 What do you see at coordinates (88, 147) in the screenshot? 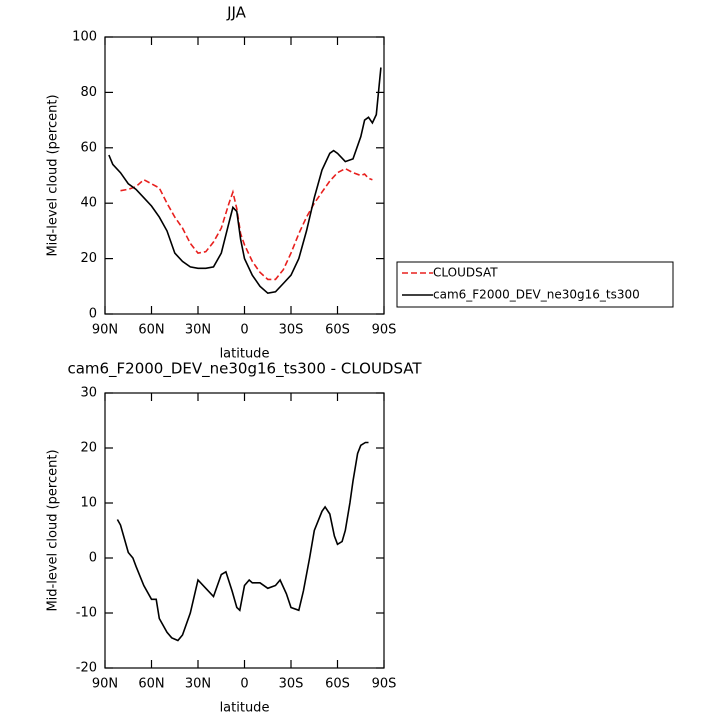
I see `y-tick-label: 60` at bounding box center [88, 147].